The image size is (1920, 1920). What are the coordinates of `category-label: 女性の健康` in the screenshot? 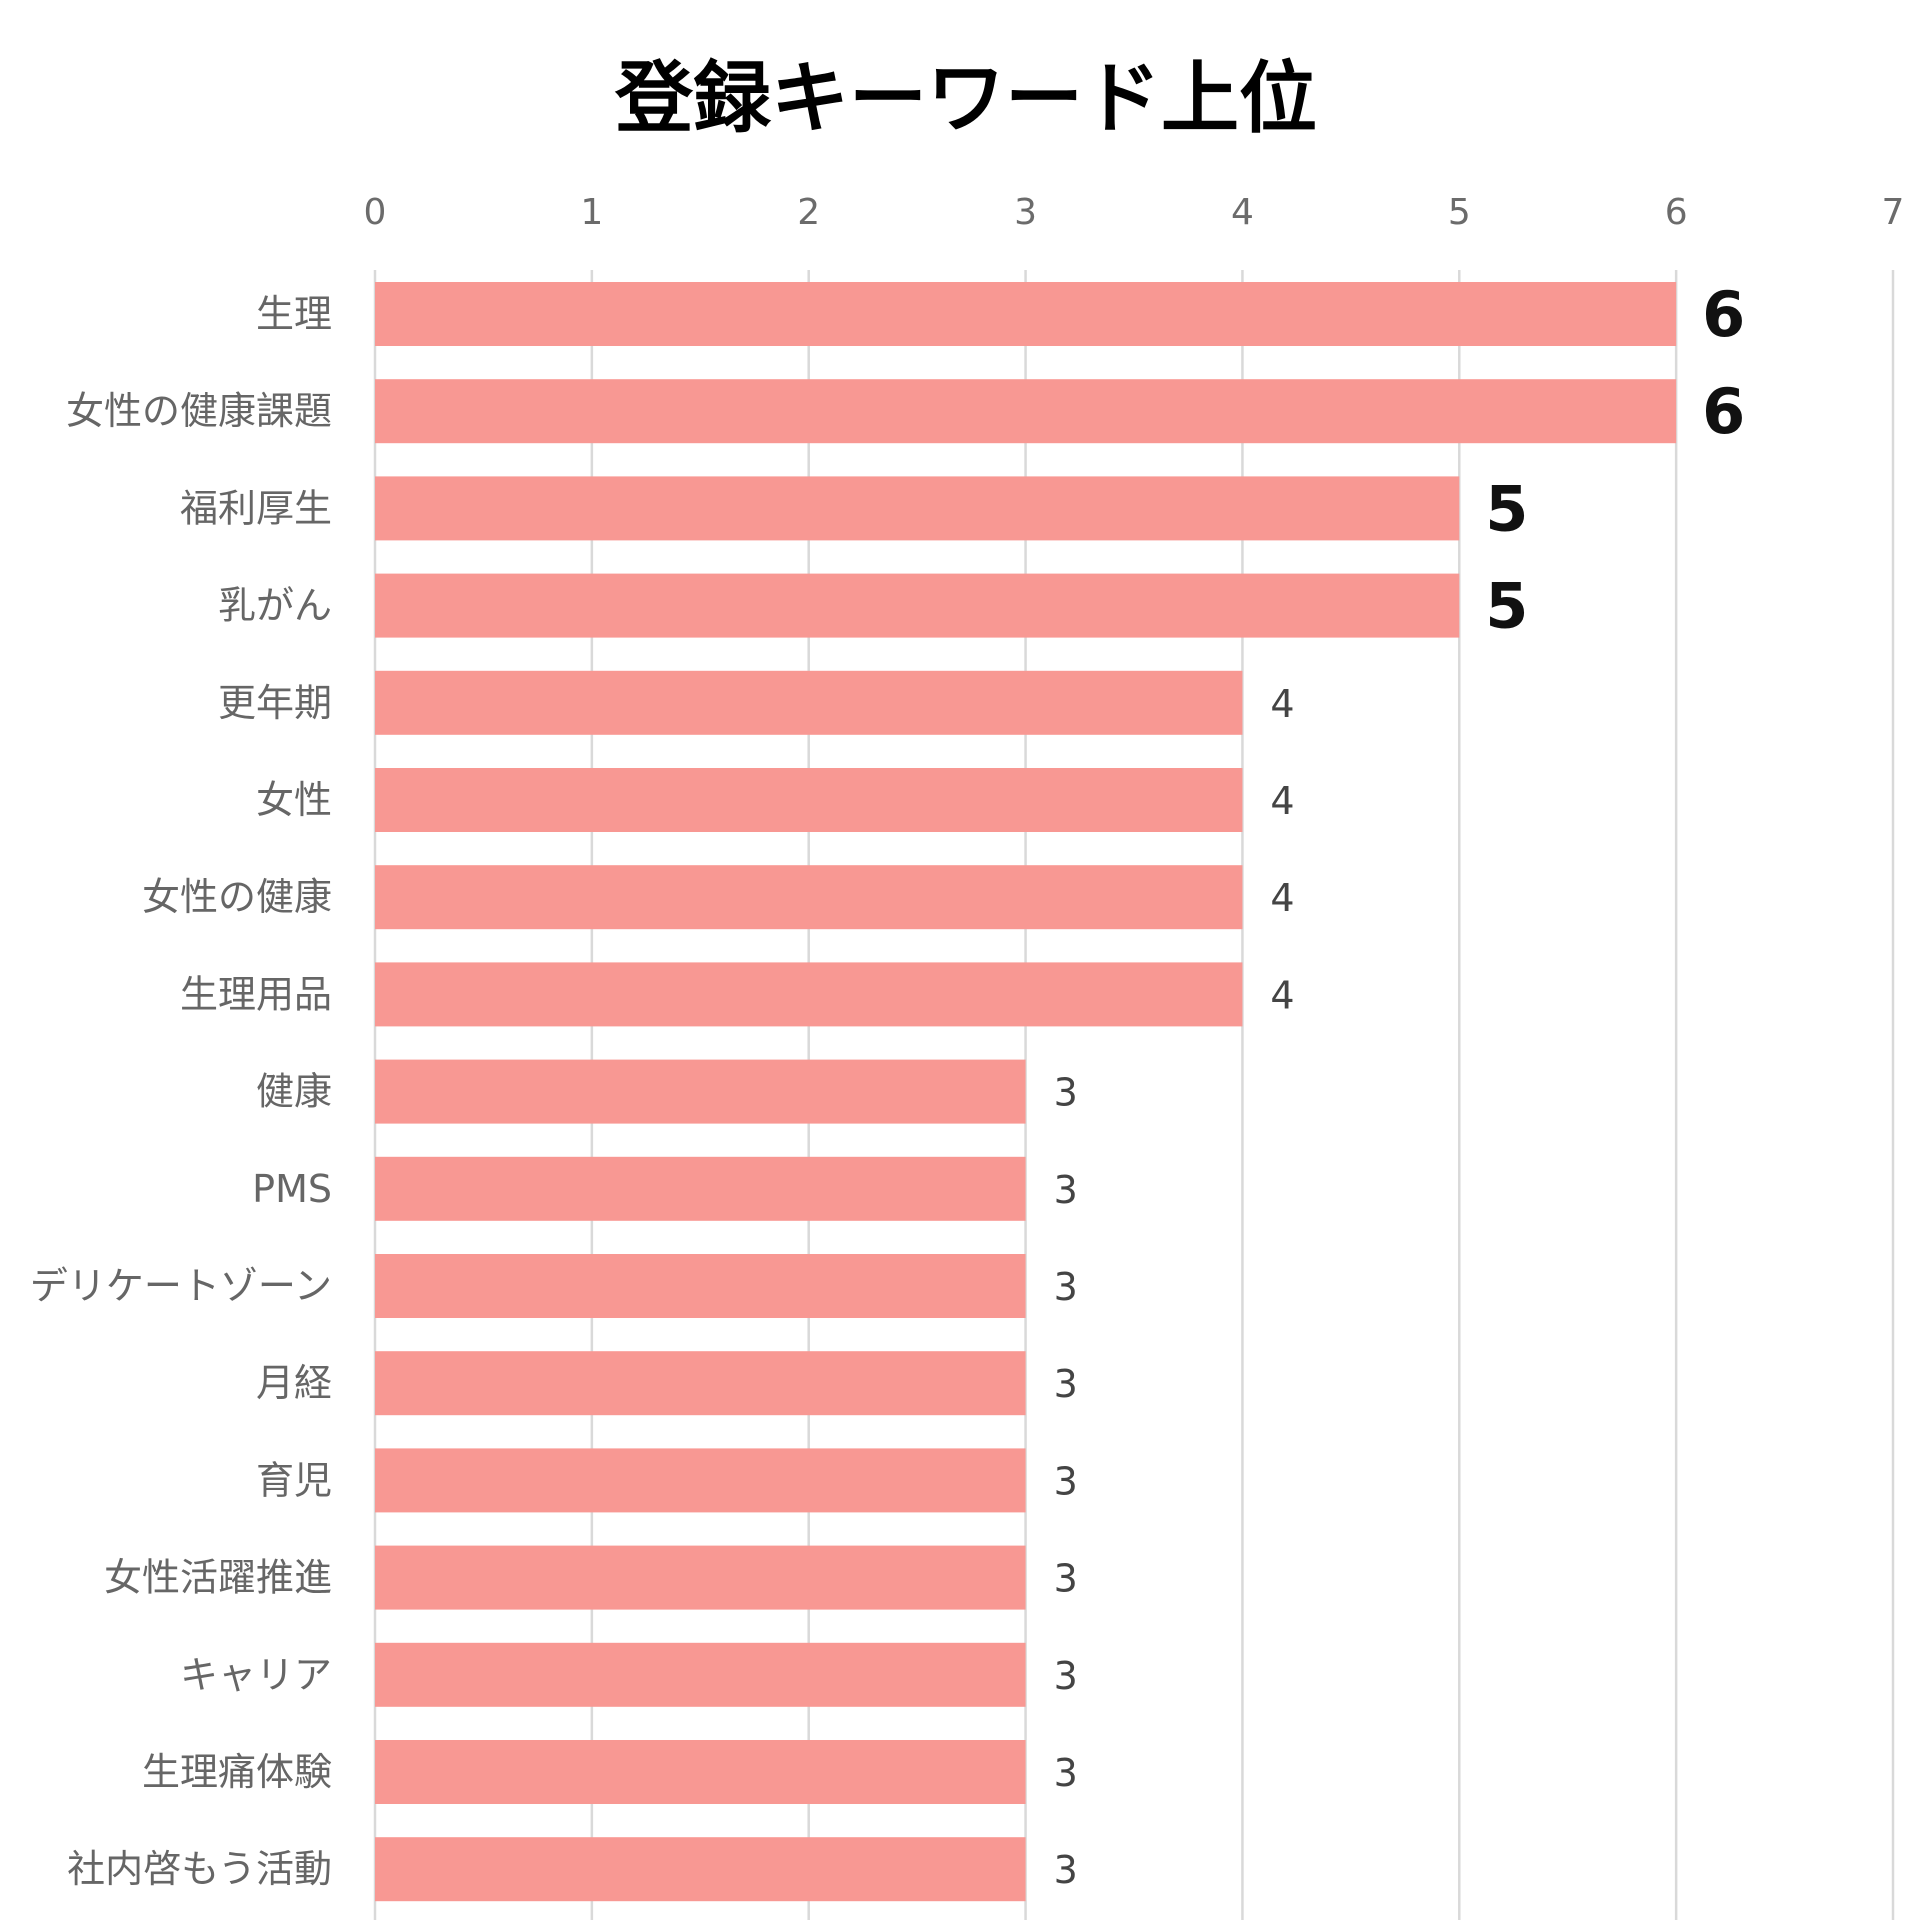 It's located at (237, 897).